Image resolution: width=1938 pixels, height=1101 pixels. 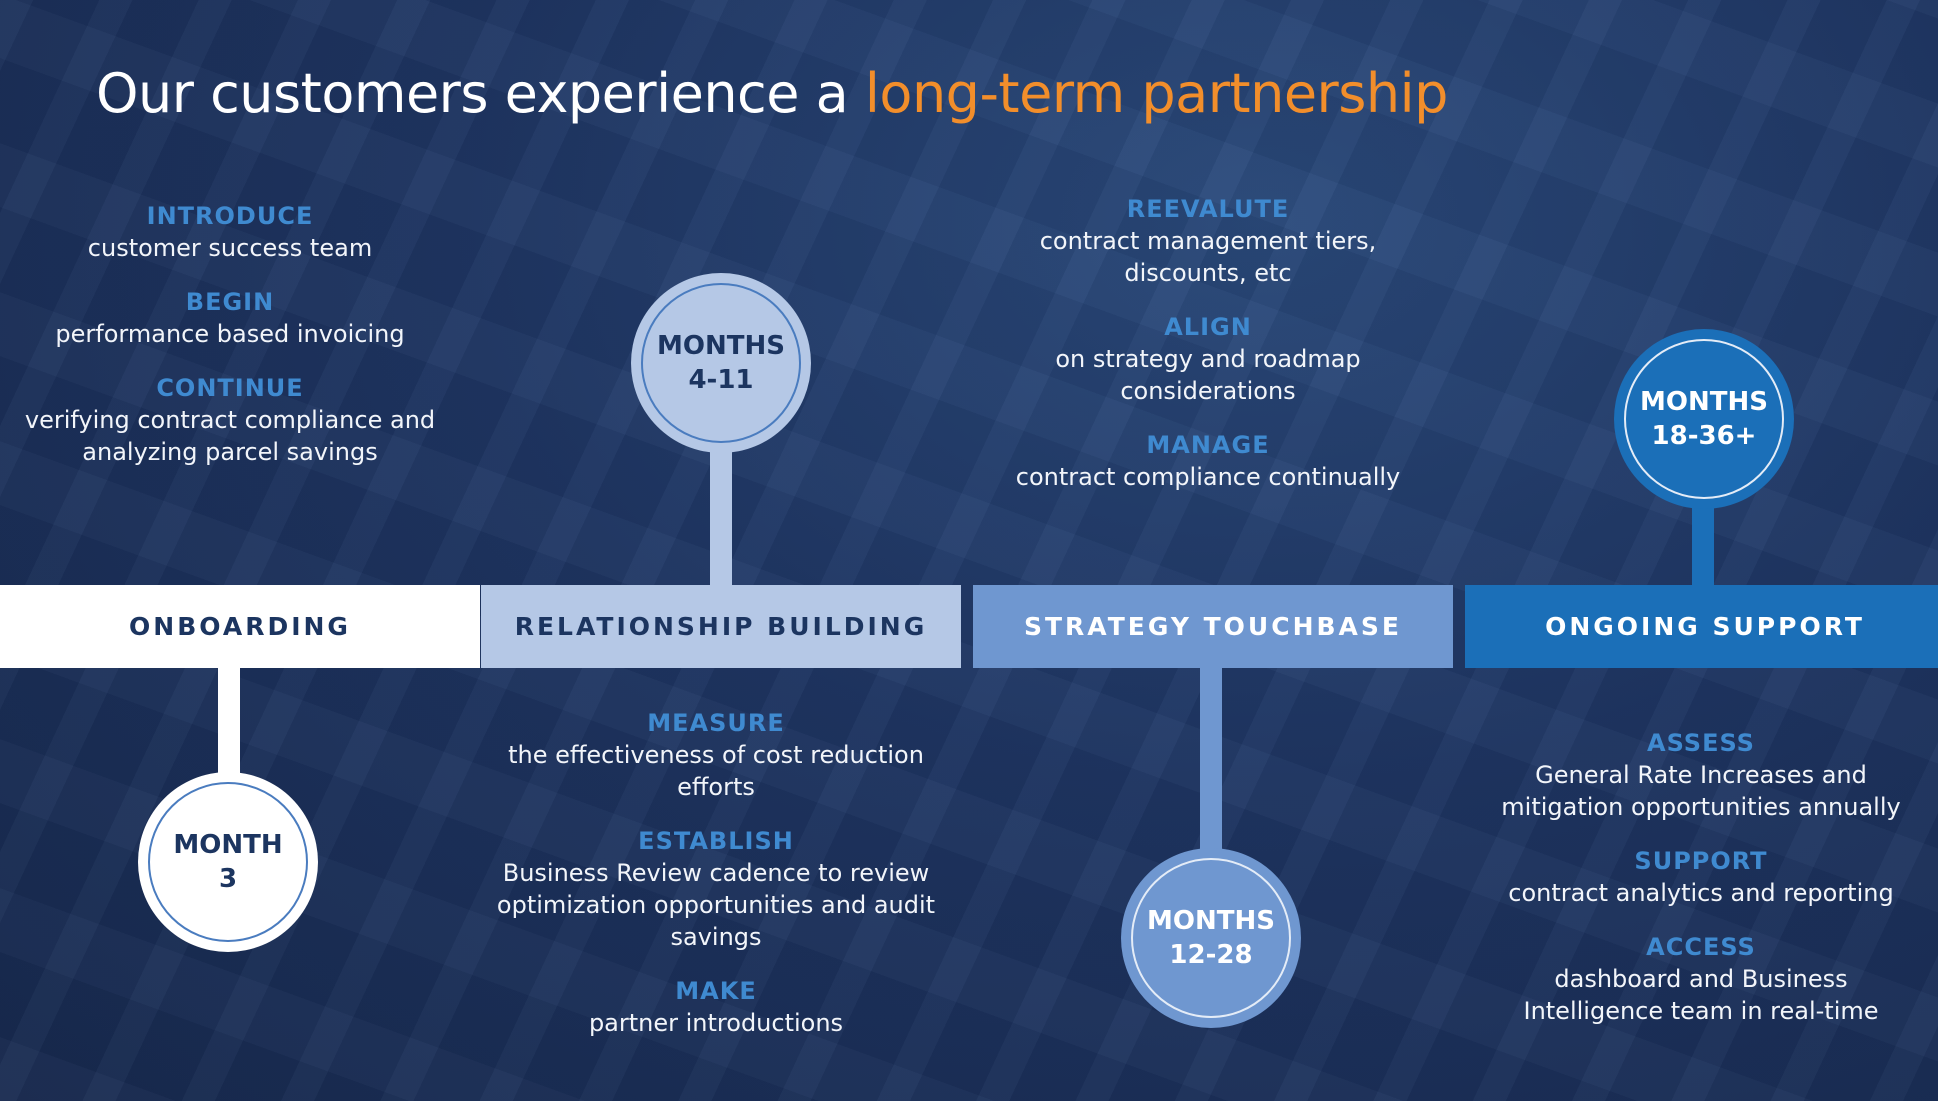 I want to click on activity-keyword: SUPPORT, so click(x=1701, y=861).